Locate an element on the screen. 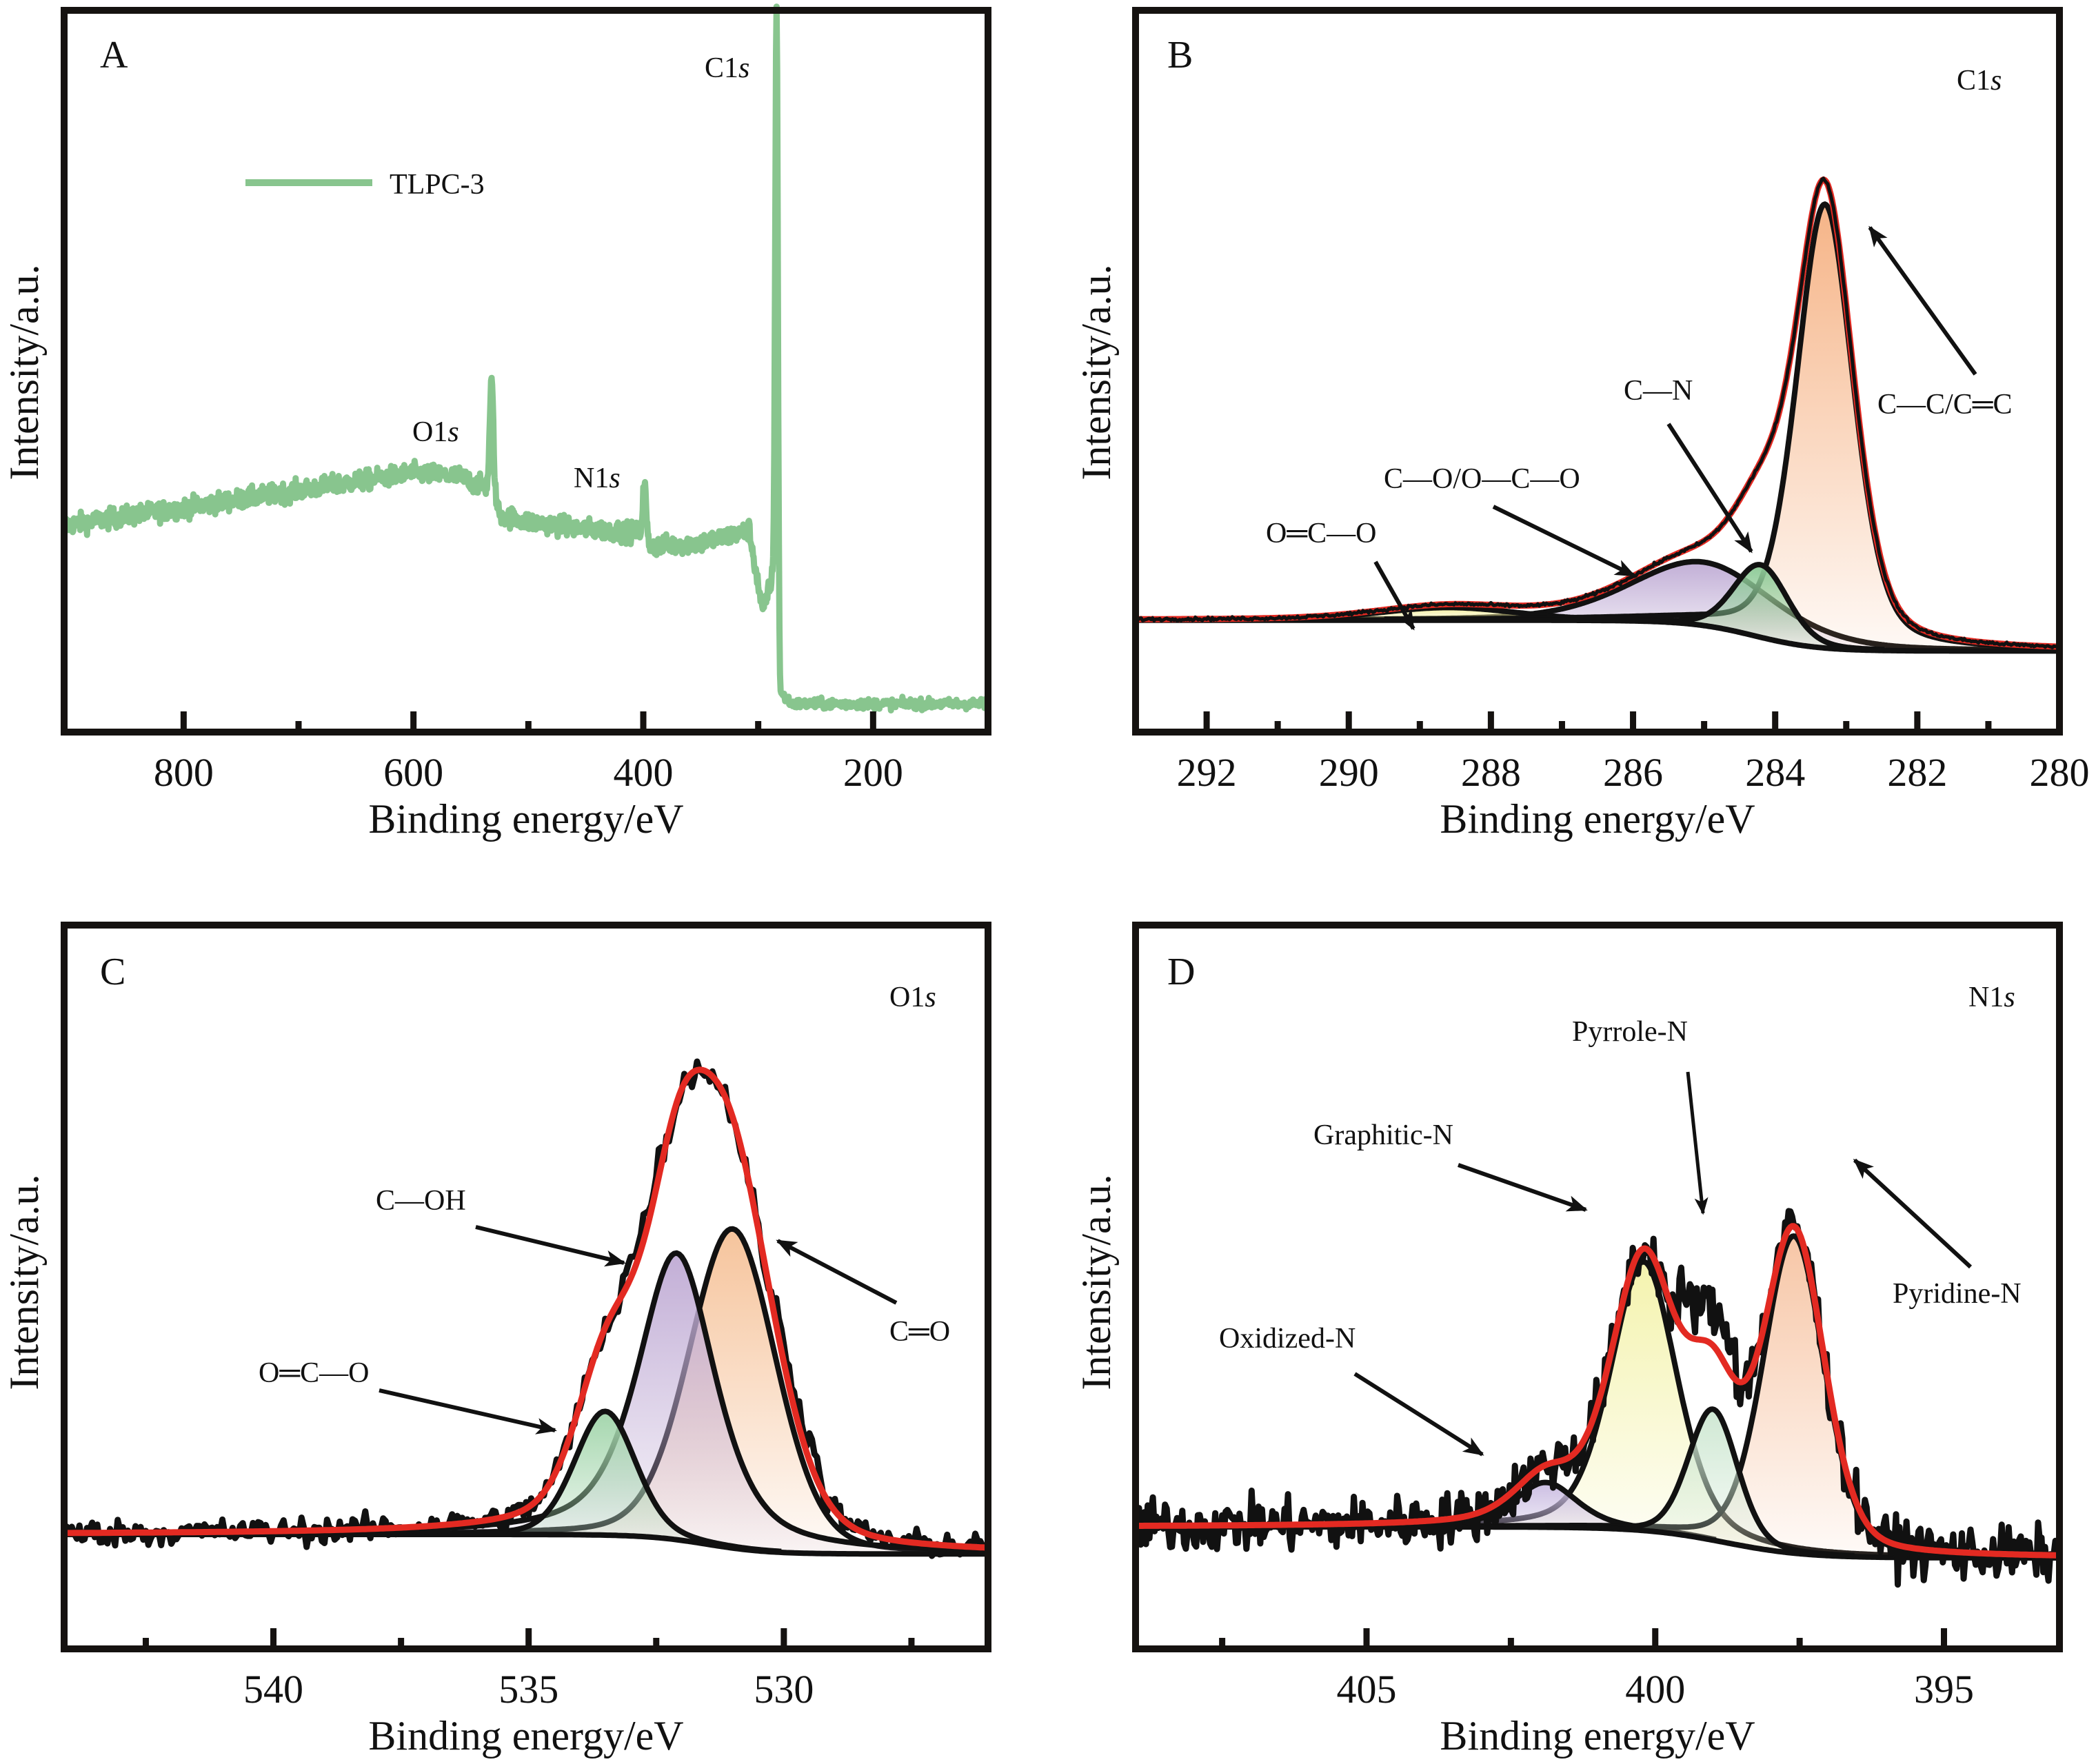 The width and height of the screenshot is (2096, 1764). panel-b-y-axis-title: Intensity/a.u. is located at coordinates (1096, 372).